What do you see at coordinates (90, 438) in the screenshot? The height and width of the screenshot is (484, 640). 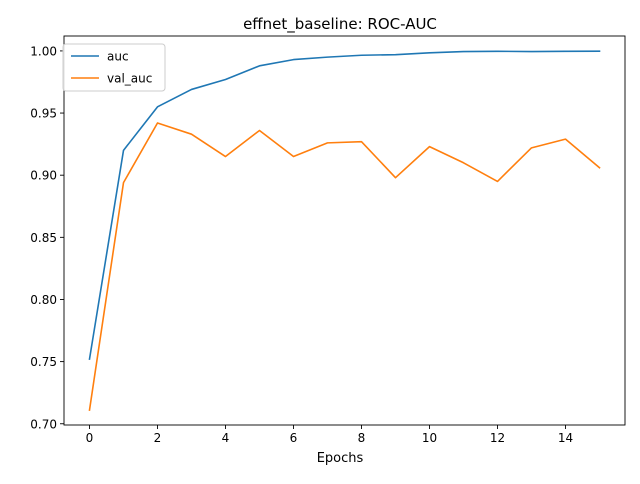 I see `x-tick-label: 0` at bounding box center [90, 438].